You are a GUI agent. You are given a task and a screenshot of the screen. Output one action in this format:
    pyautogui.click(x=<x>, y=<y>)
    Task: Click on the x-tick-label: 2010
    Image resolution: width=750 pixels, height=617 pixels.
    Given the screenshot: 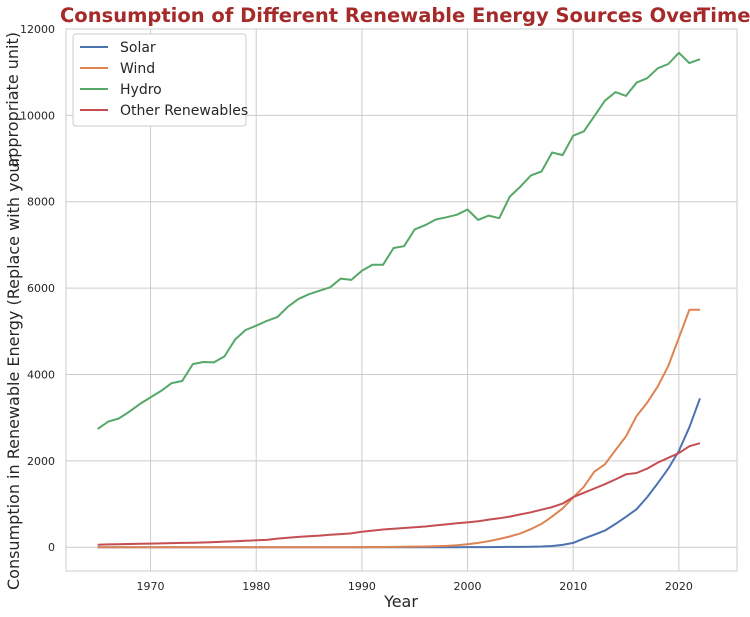 What is the action you would take?
    pyautogui.click(x=573, y=586)
    